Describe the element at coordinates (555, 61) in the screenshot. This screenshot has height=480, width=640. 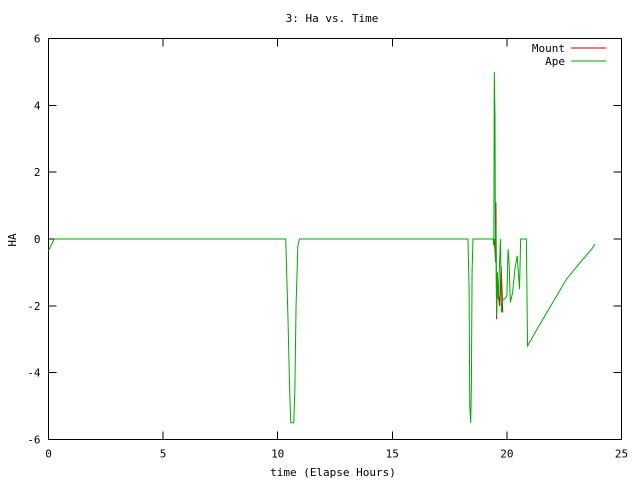
I see `legend-label-ape: Ape` at that location.